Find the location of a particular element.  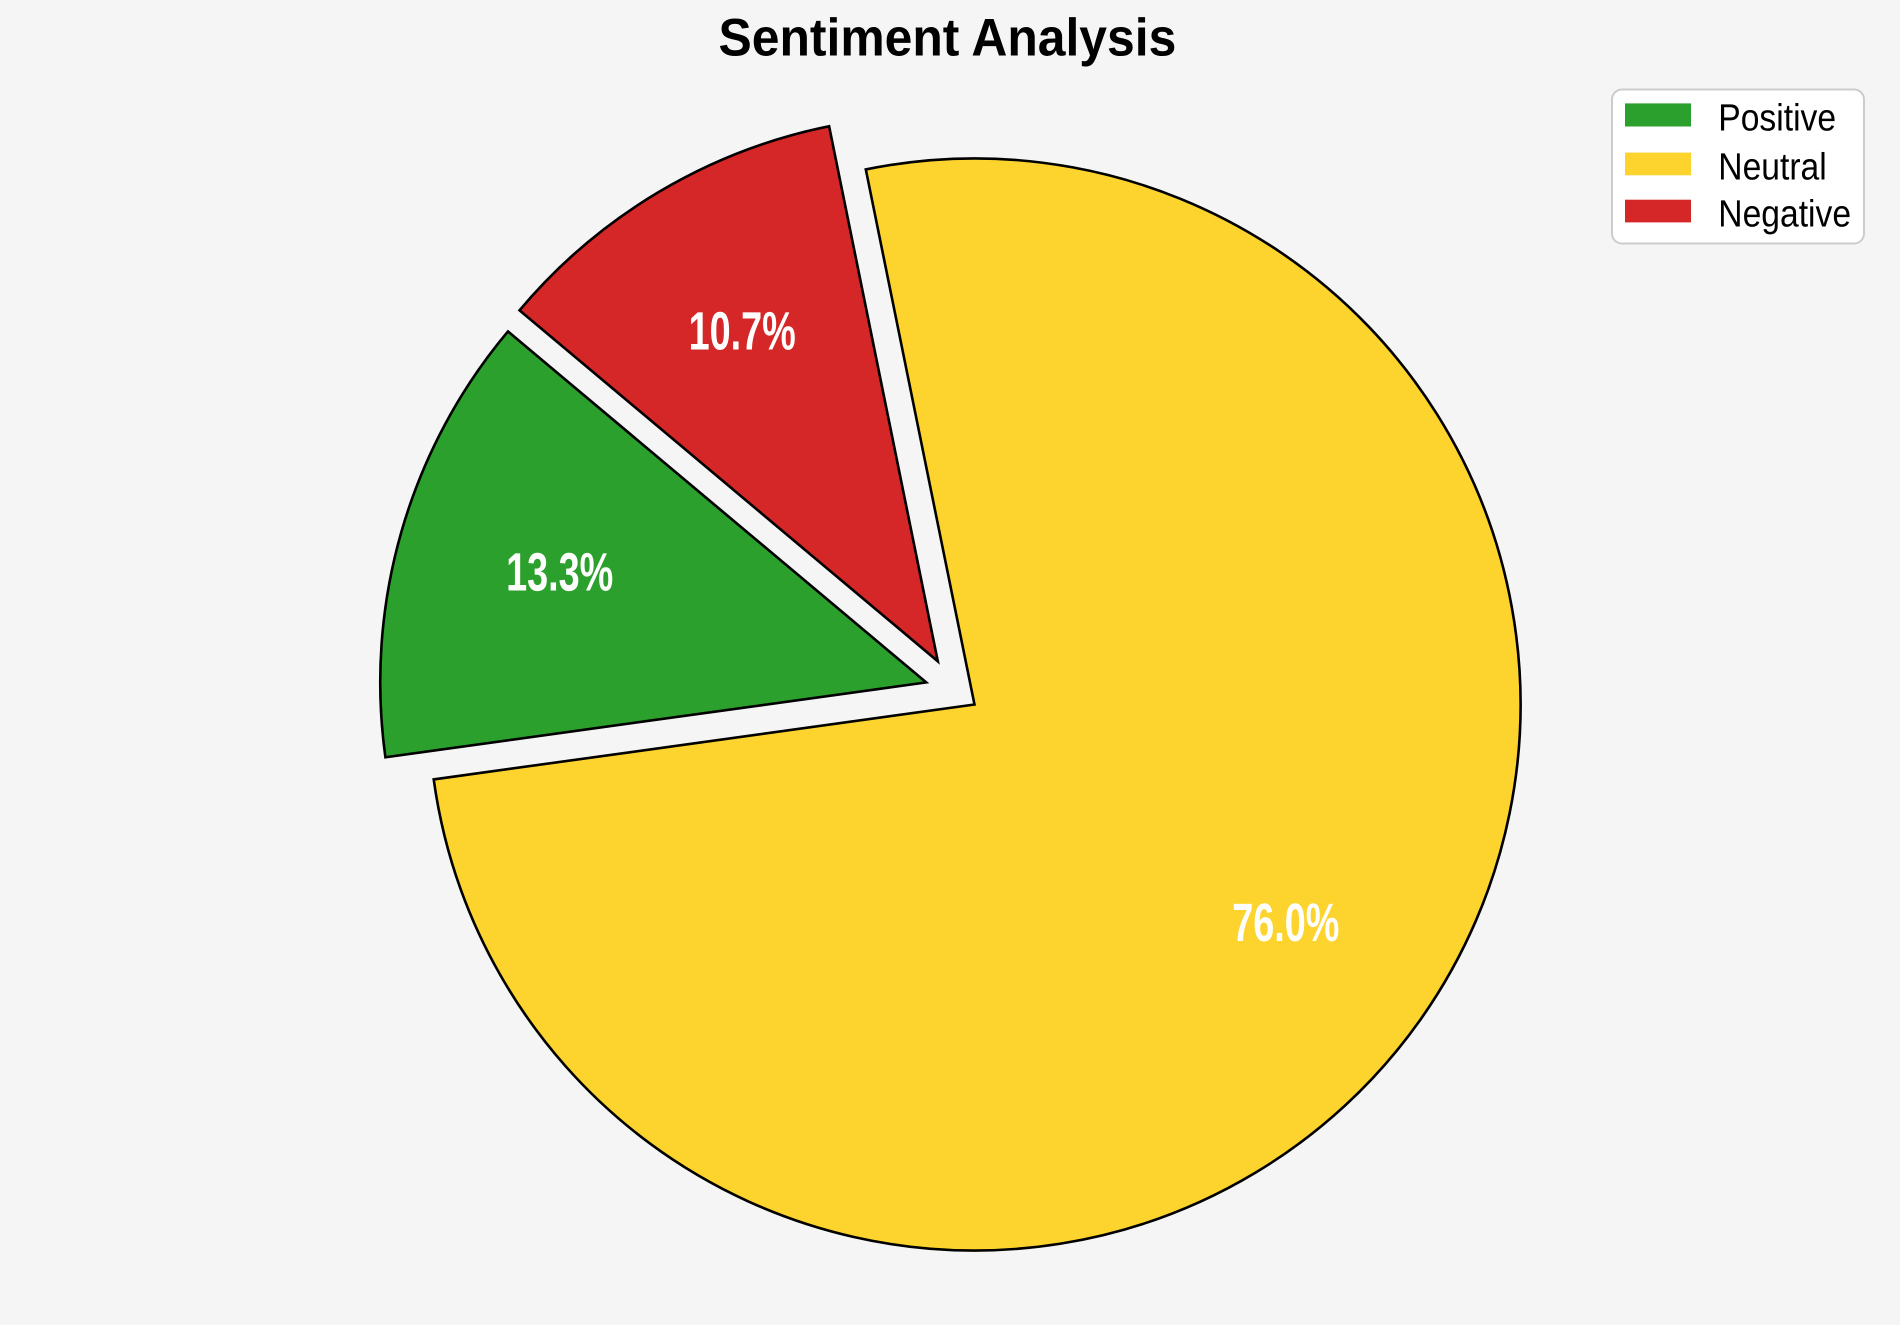

svg-text: 10.7% is located at coordinates (742, 332).